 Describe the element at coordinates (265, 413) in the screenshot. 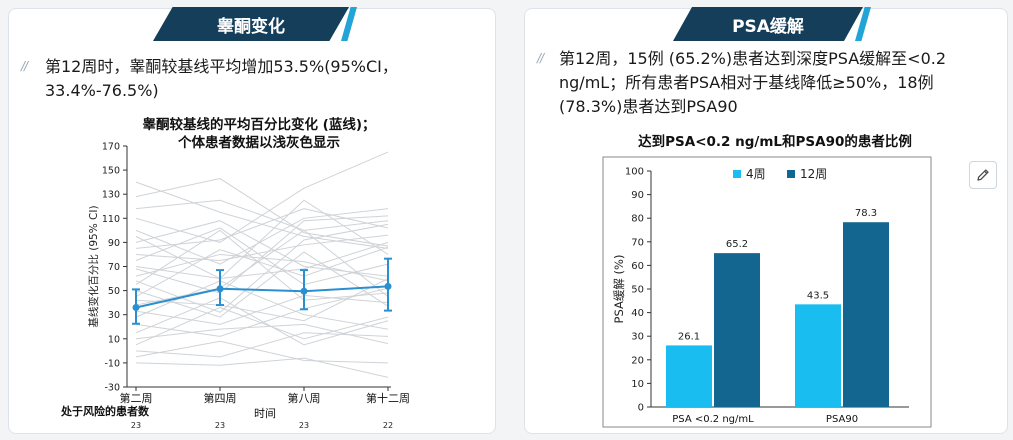

I see `x-axis-label: 时间` at that location.